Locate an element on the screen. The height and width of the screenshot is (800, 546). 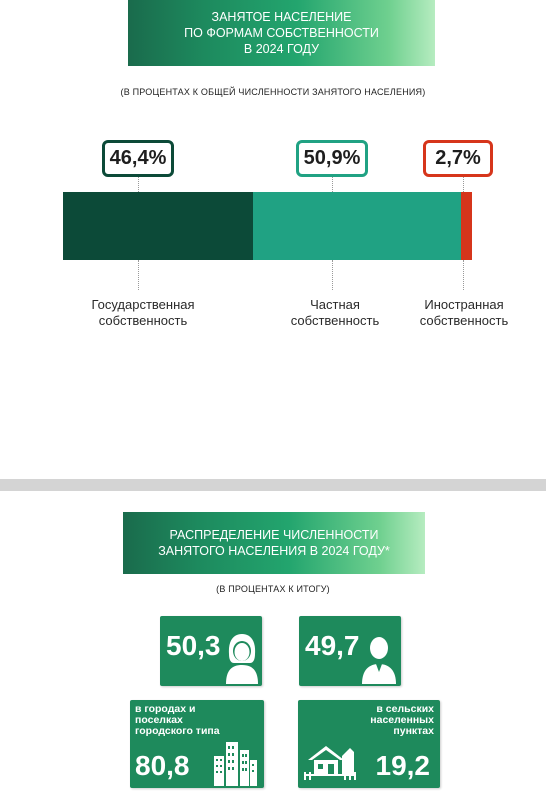
category-label-state-line1: Государственная is located at coordinates (143, 304).